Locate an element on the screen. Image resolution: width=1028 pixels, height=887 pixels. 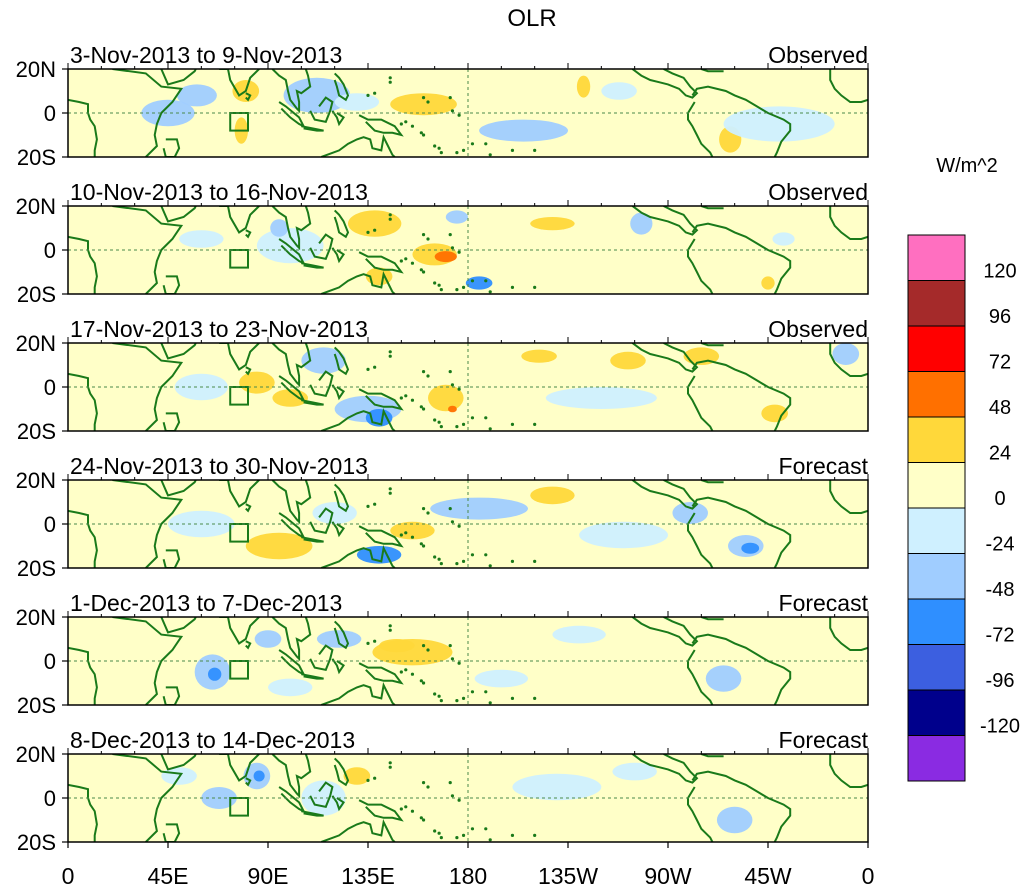
colorbar-label: 0 is located at coordinates (999, 499).